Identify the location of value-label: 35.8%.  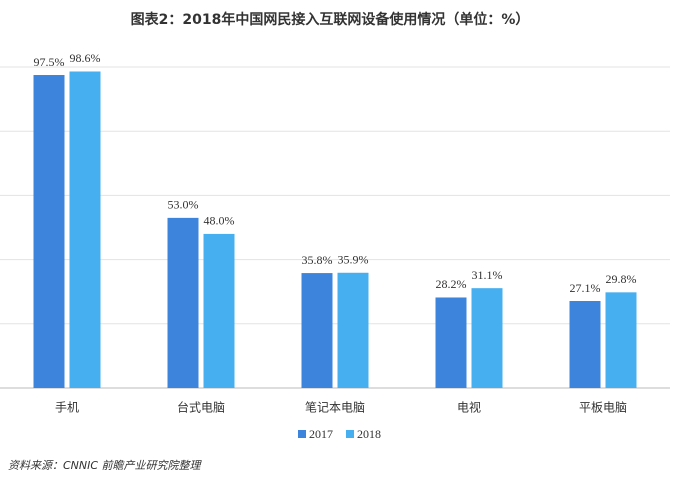
(317, 260).